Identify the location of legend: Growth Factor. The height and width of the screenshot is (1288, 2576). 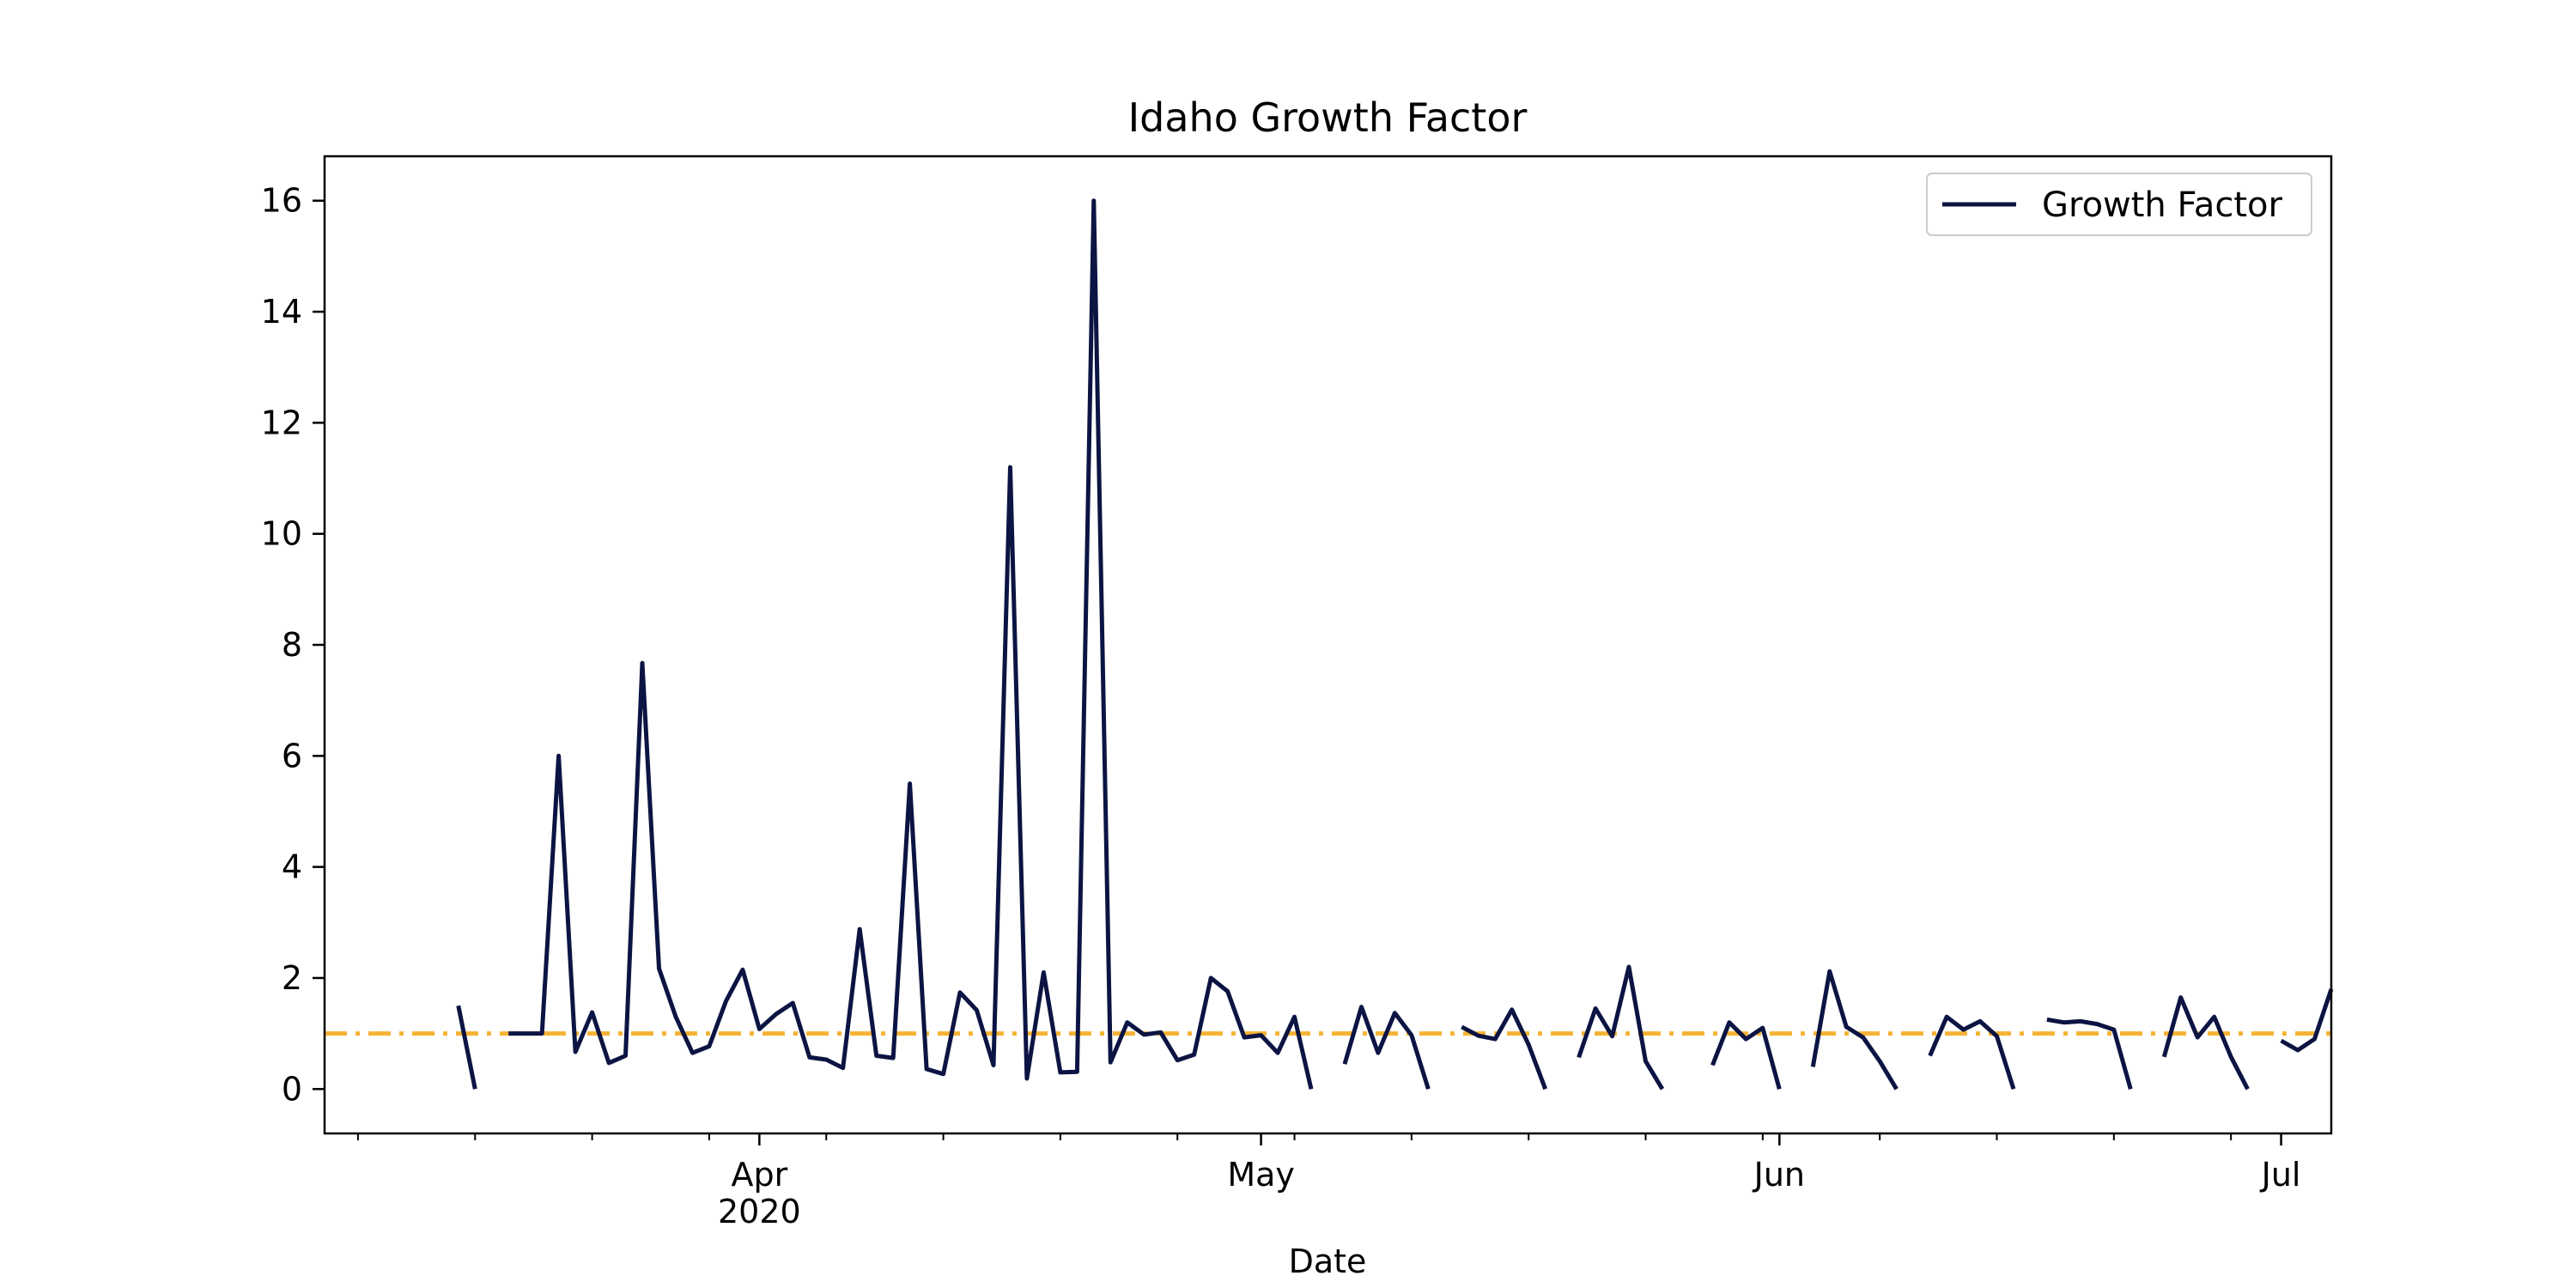
(2119, 204).